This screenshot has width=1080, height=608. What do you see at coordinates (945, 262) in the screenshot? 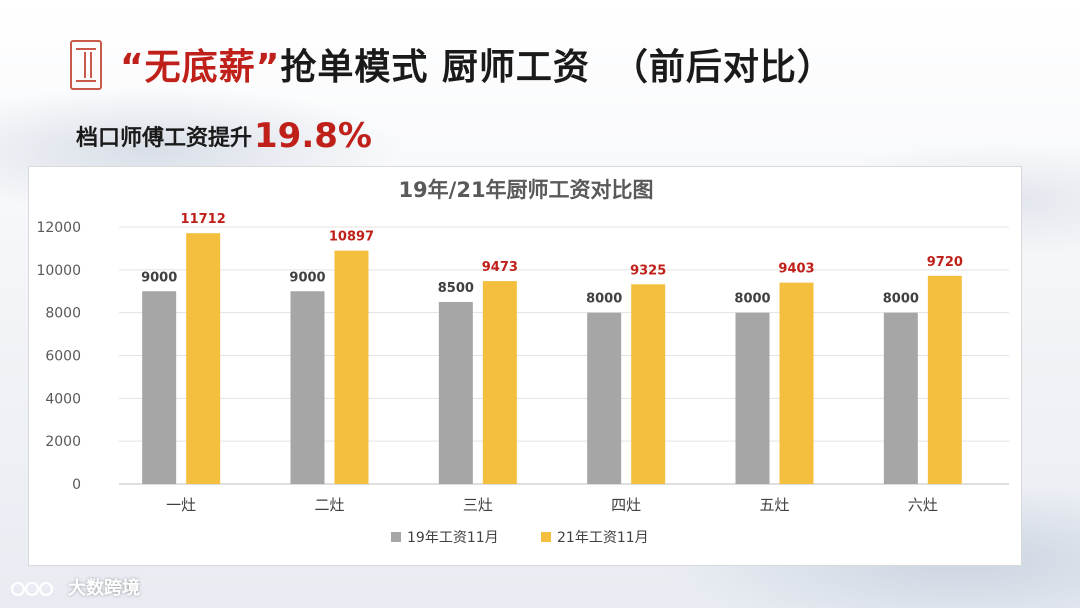
I see `data-label: 9720` at bounding box center [945, 262].